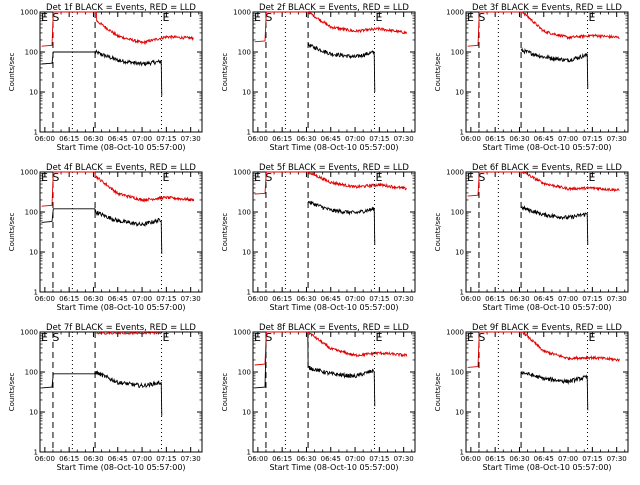 This screenshot has width=640, height=485. Describe the element at coordinates (547, 168) in the screenshot. I see `panel-title: Det 6f BLACK = Events, RED = LLD` at that location.